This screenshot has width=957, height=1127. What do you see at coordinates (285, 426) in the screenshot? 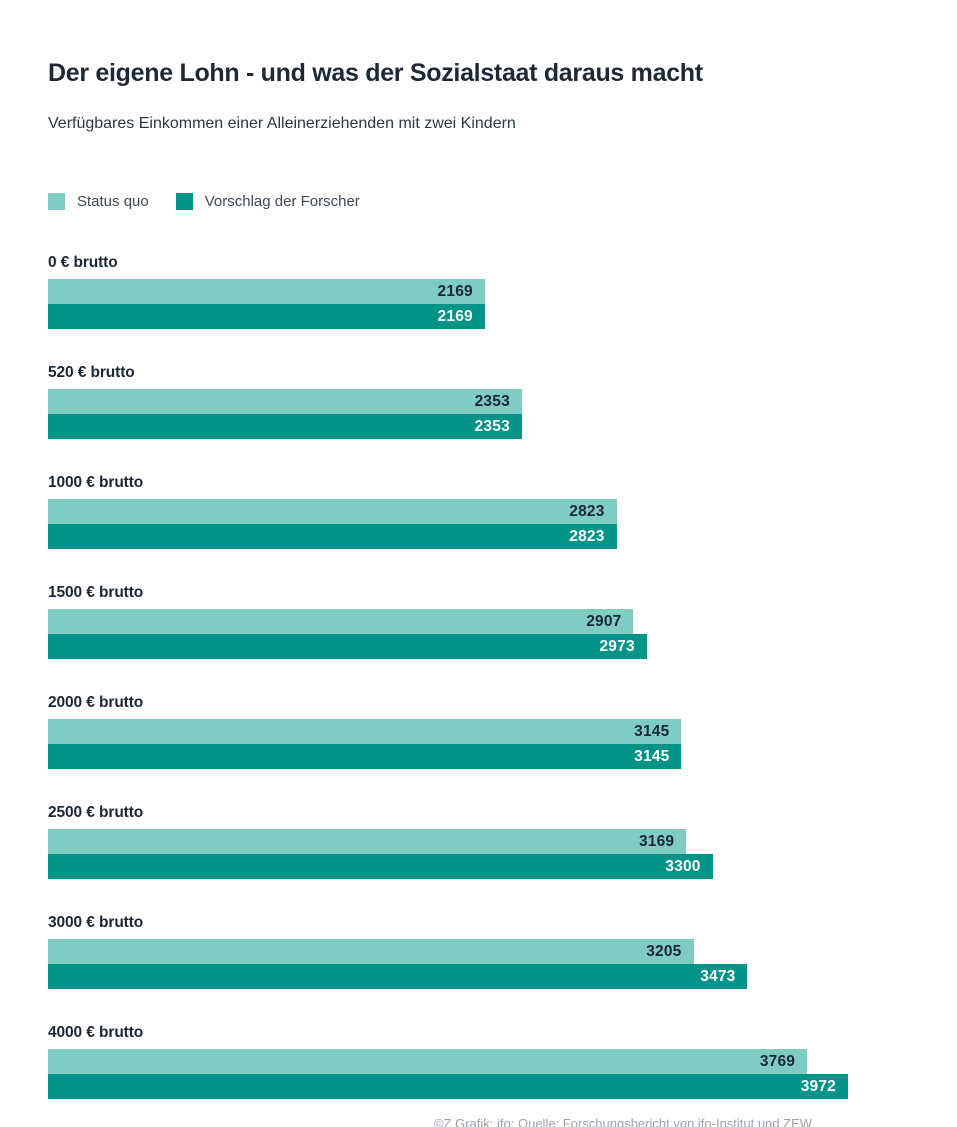
I see `bar-vorschlag: 2353` at bounding box center [285, 426].